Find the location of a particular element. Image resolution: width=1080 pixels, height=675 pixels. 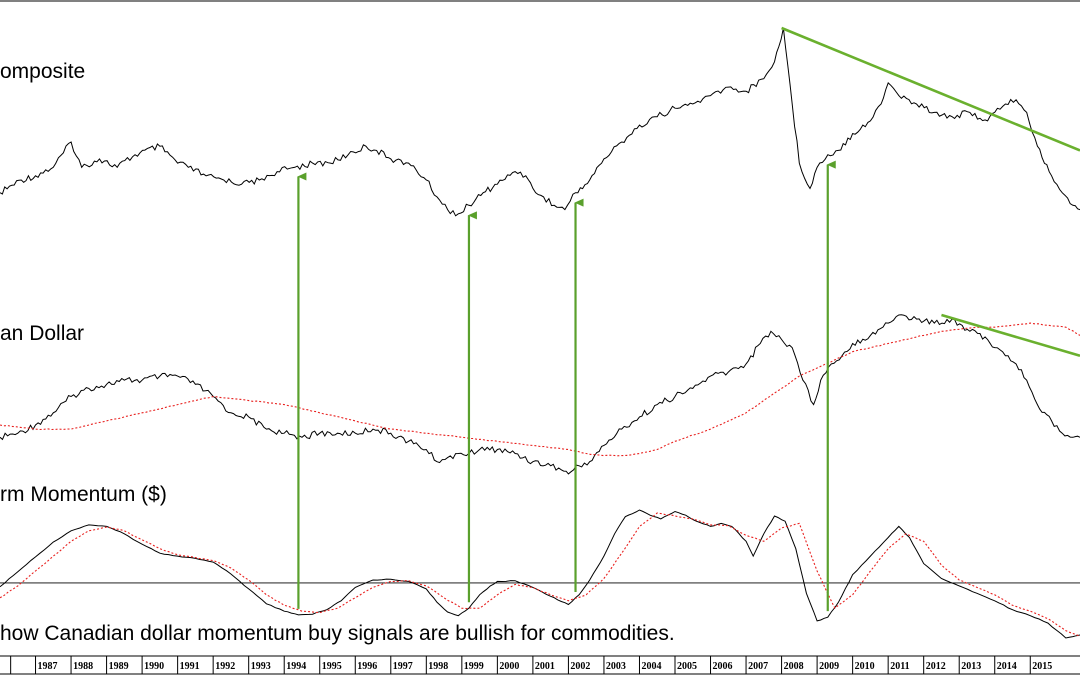

x-tick-label: 2002 is located at coordinates (580, 666).